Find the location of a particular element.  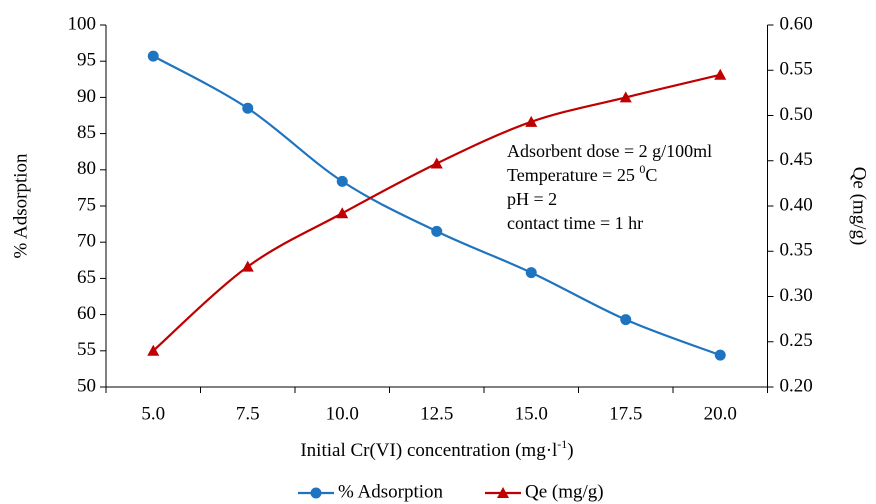

y2-tick-label: 0.25 is located at coordinates (796, 340).